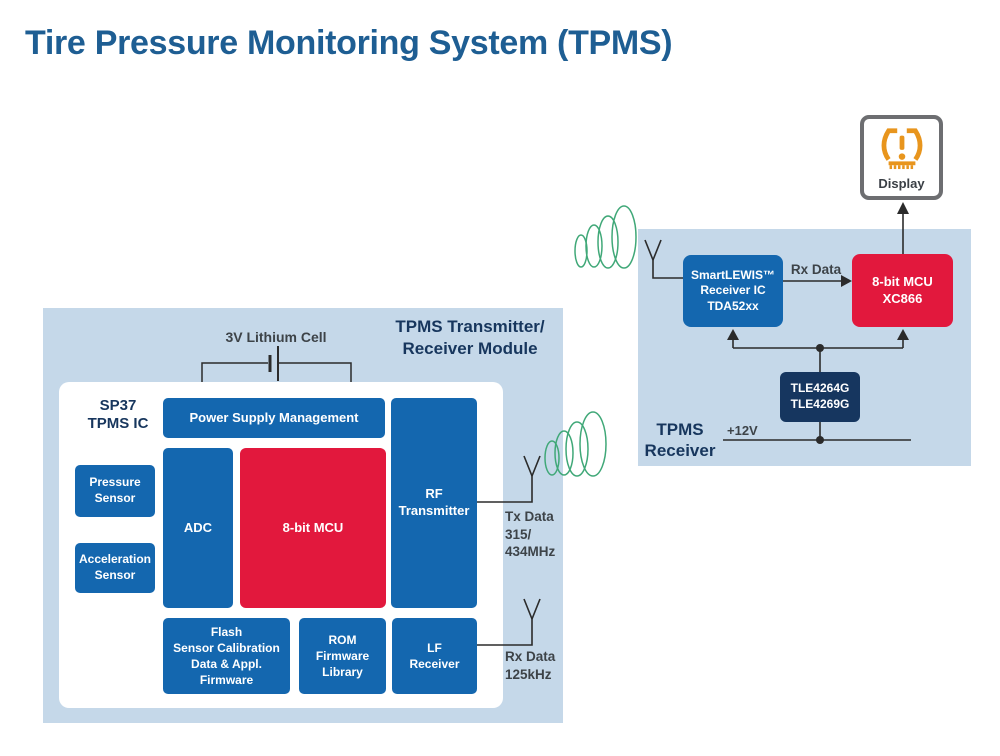 This screenshot has width=1000, height=756. I want to click on display-label: Display, so click(901, 183).